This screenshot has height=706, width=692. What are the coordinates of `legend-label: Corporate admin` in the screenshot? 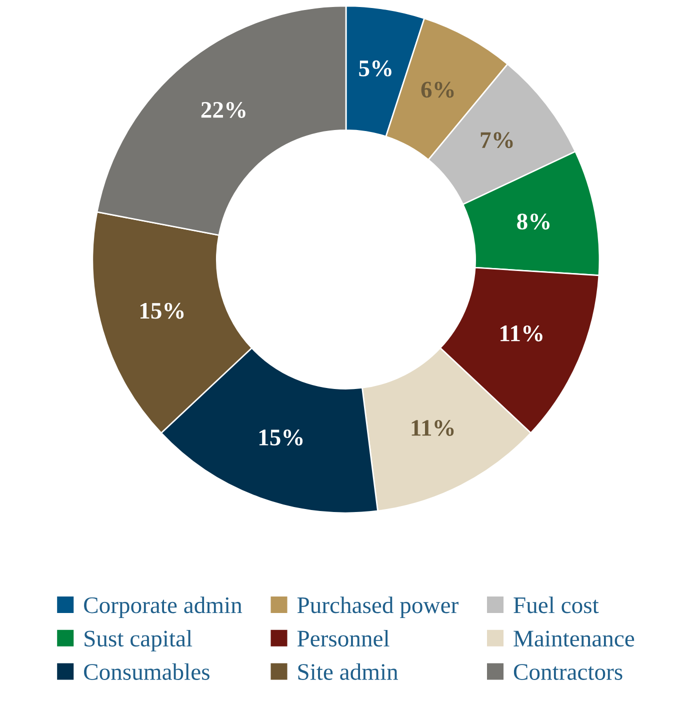 It's located at (163, 607).